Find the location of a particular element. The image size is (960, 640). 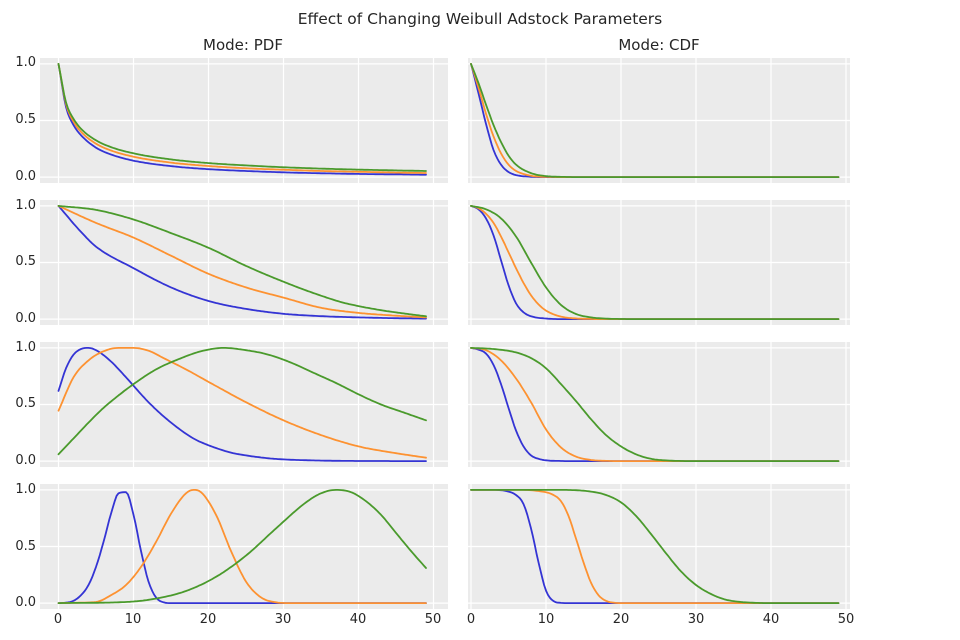

column-title-pdf: Mode: PDF is located at coordinates (243, 45).